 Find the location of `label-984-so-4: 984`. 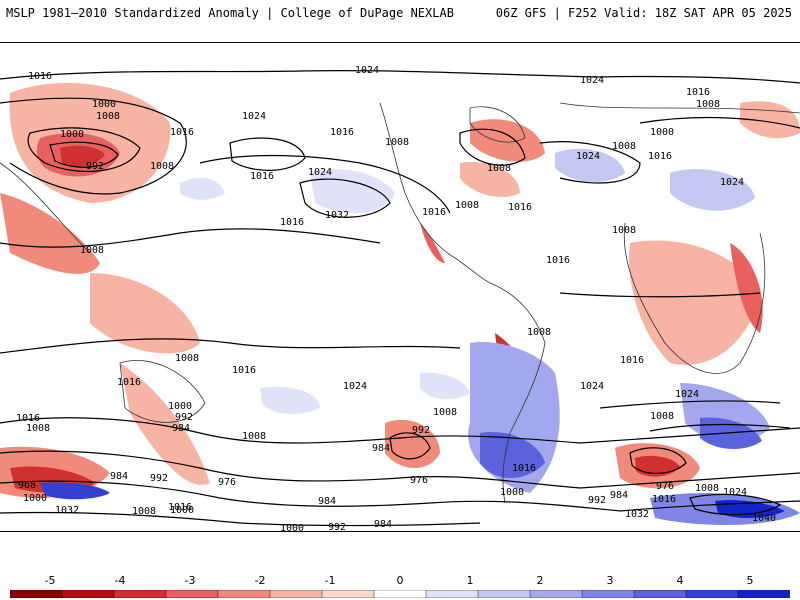

label-984-so-4: 984 is located at coordinates (327, 501).